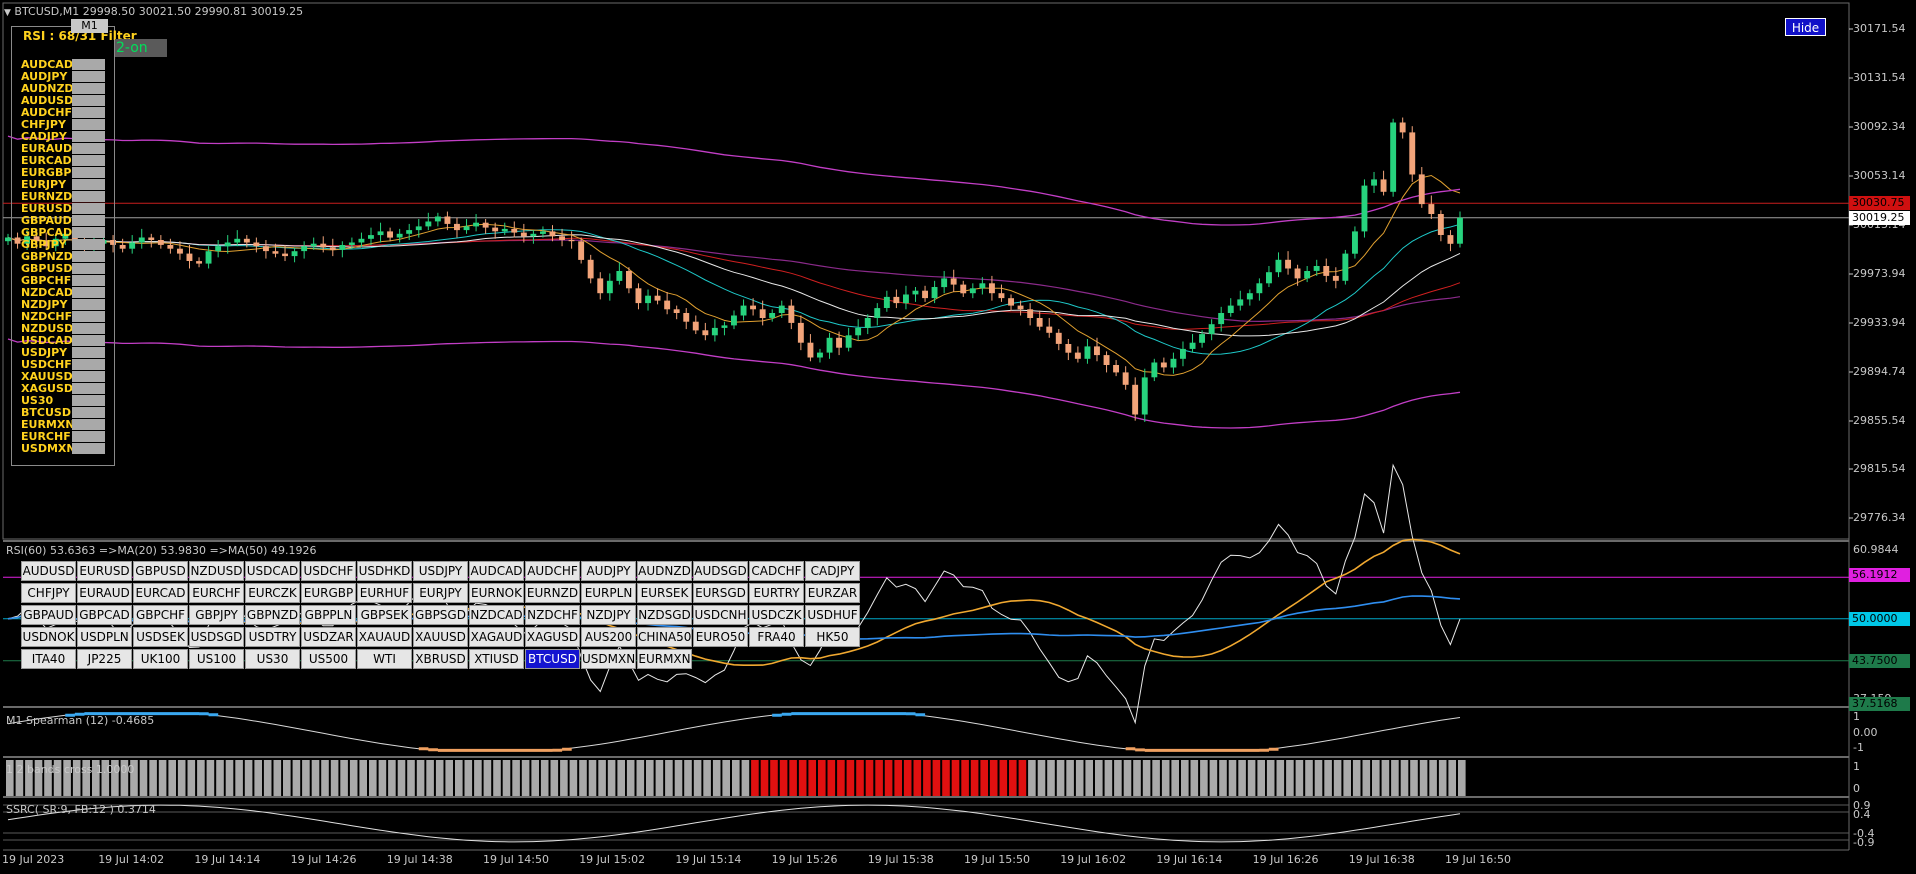 The width and height of the screenshot is (1916, 874). Describe the element at coordinates (384, 659) in the screenshot. I see `pair-button: WTI` at that location.